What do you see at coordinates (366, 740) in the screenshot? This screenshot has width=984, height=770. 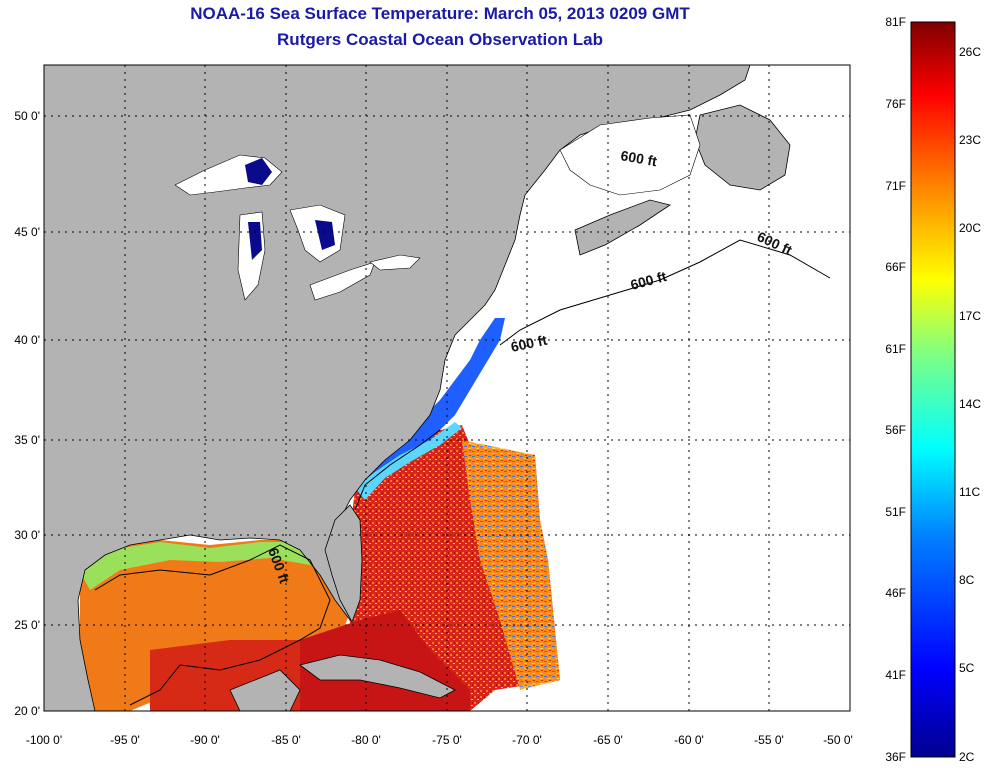 I see `lon-tick-label: -80 0'` at bounding box center [366, 740].